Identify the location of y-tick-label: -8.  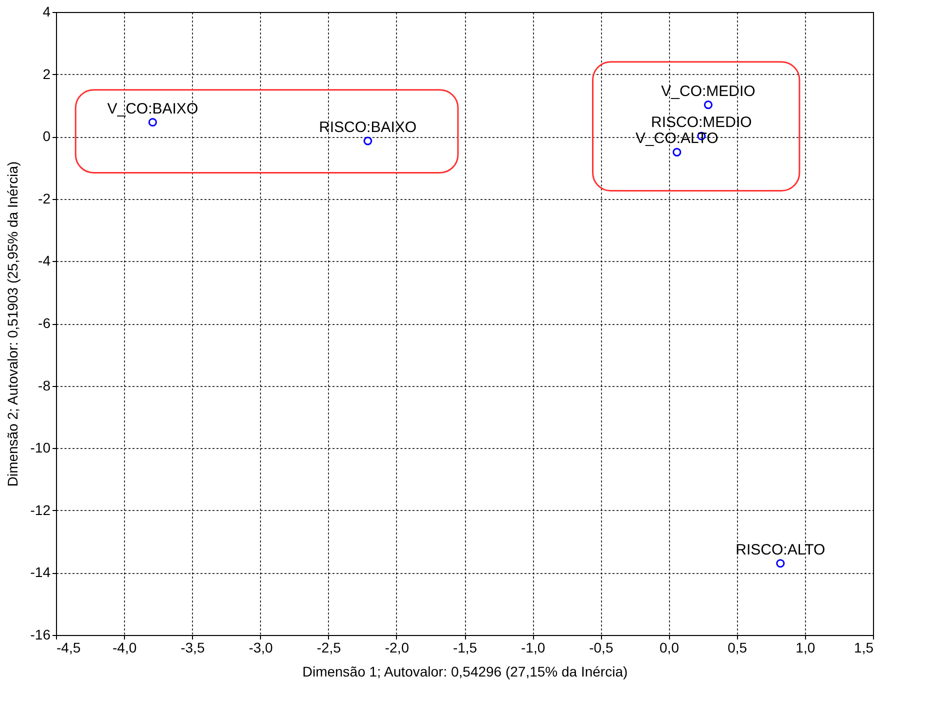
(44, 385).